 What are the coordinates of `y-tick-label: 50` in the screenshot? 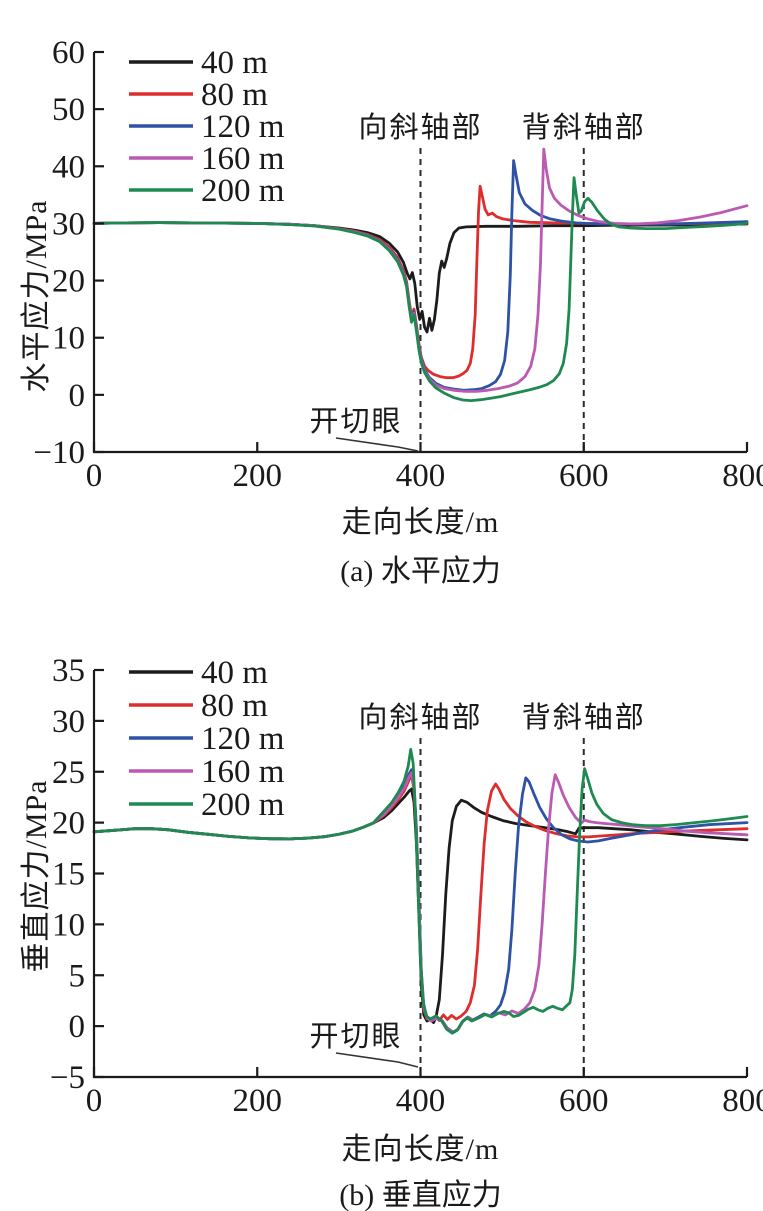 It's located at (68, 110).